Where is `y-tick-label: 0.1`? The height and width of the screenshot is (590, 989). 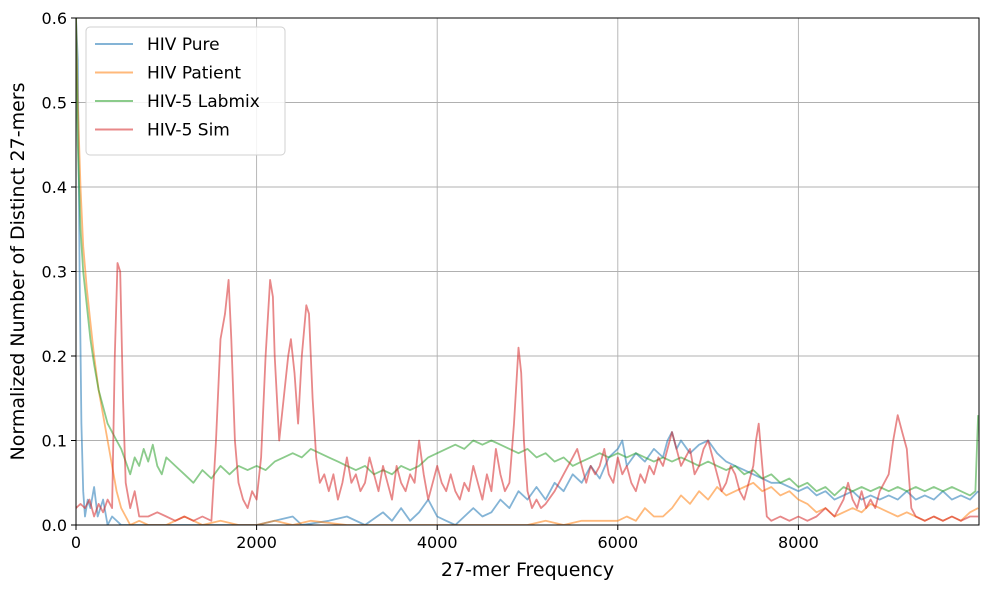
y-tick-label: 0.1 is located at coordinates (54, 441).